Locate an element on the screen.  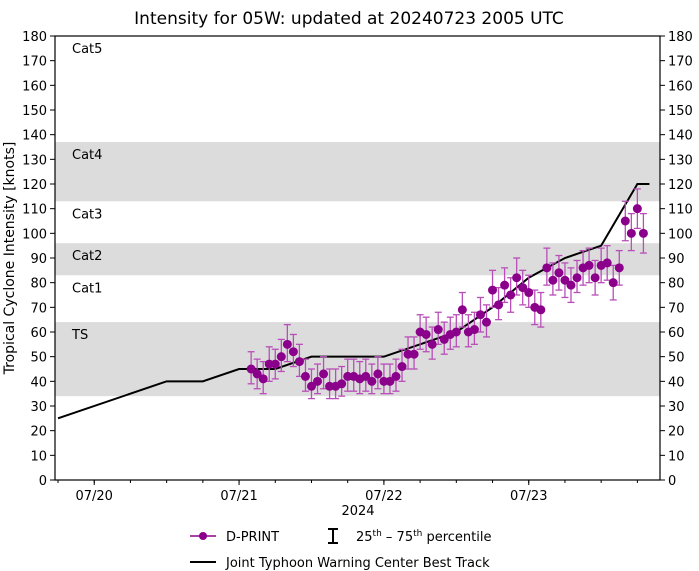
y-tick-label-right: 160 is located at coordinates (680, 86).